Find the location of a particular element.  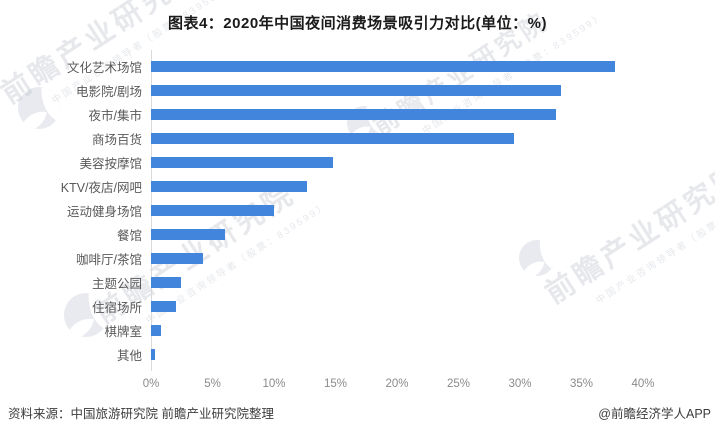

bar-row: 住宿场所 is located at coordinates (357, 306).